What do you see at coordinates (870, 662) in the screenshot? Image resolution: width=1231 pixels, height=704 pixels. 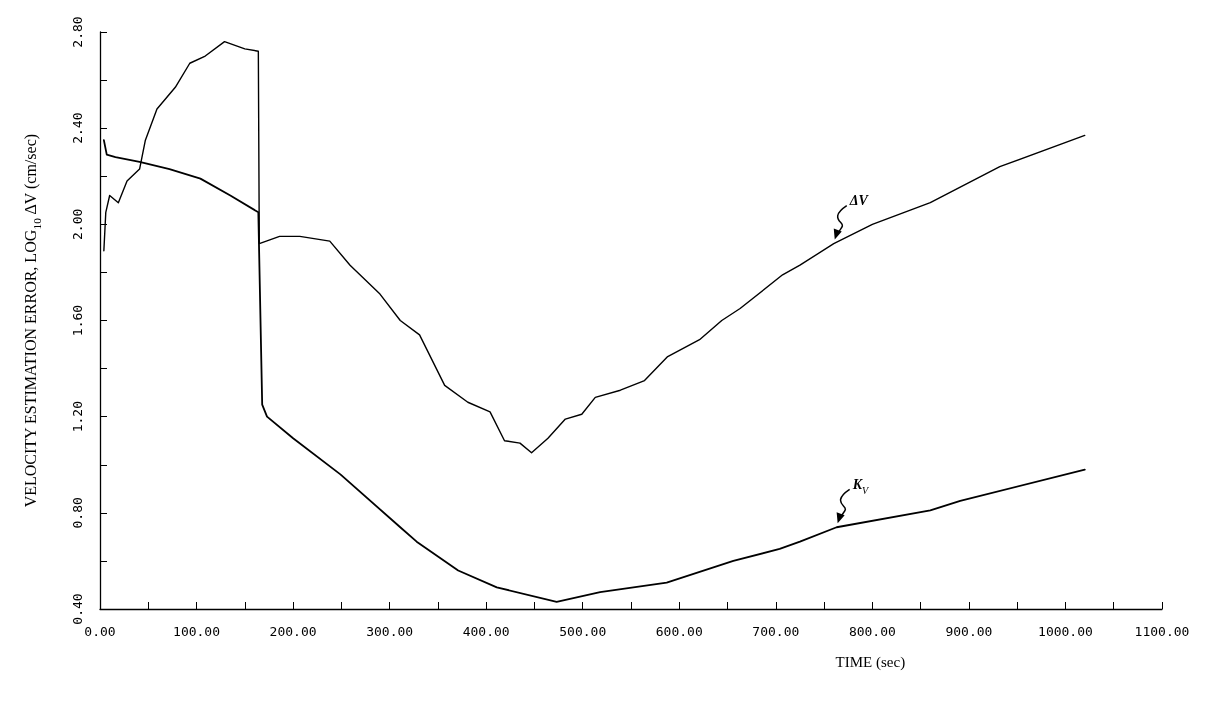 I see `x-axis-title: TIME (sec)` at bounding box center [870, 662].